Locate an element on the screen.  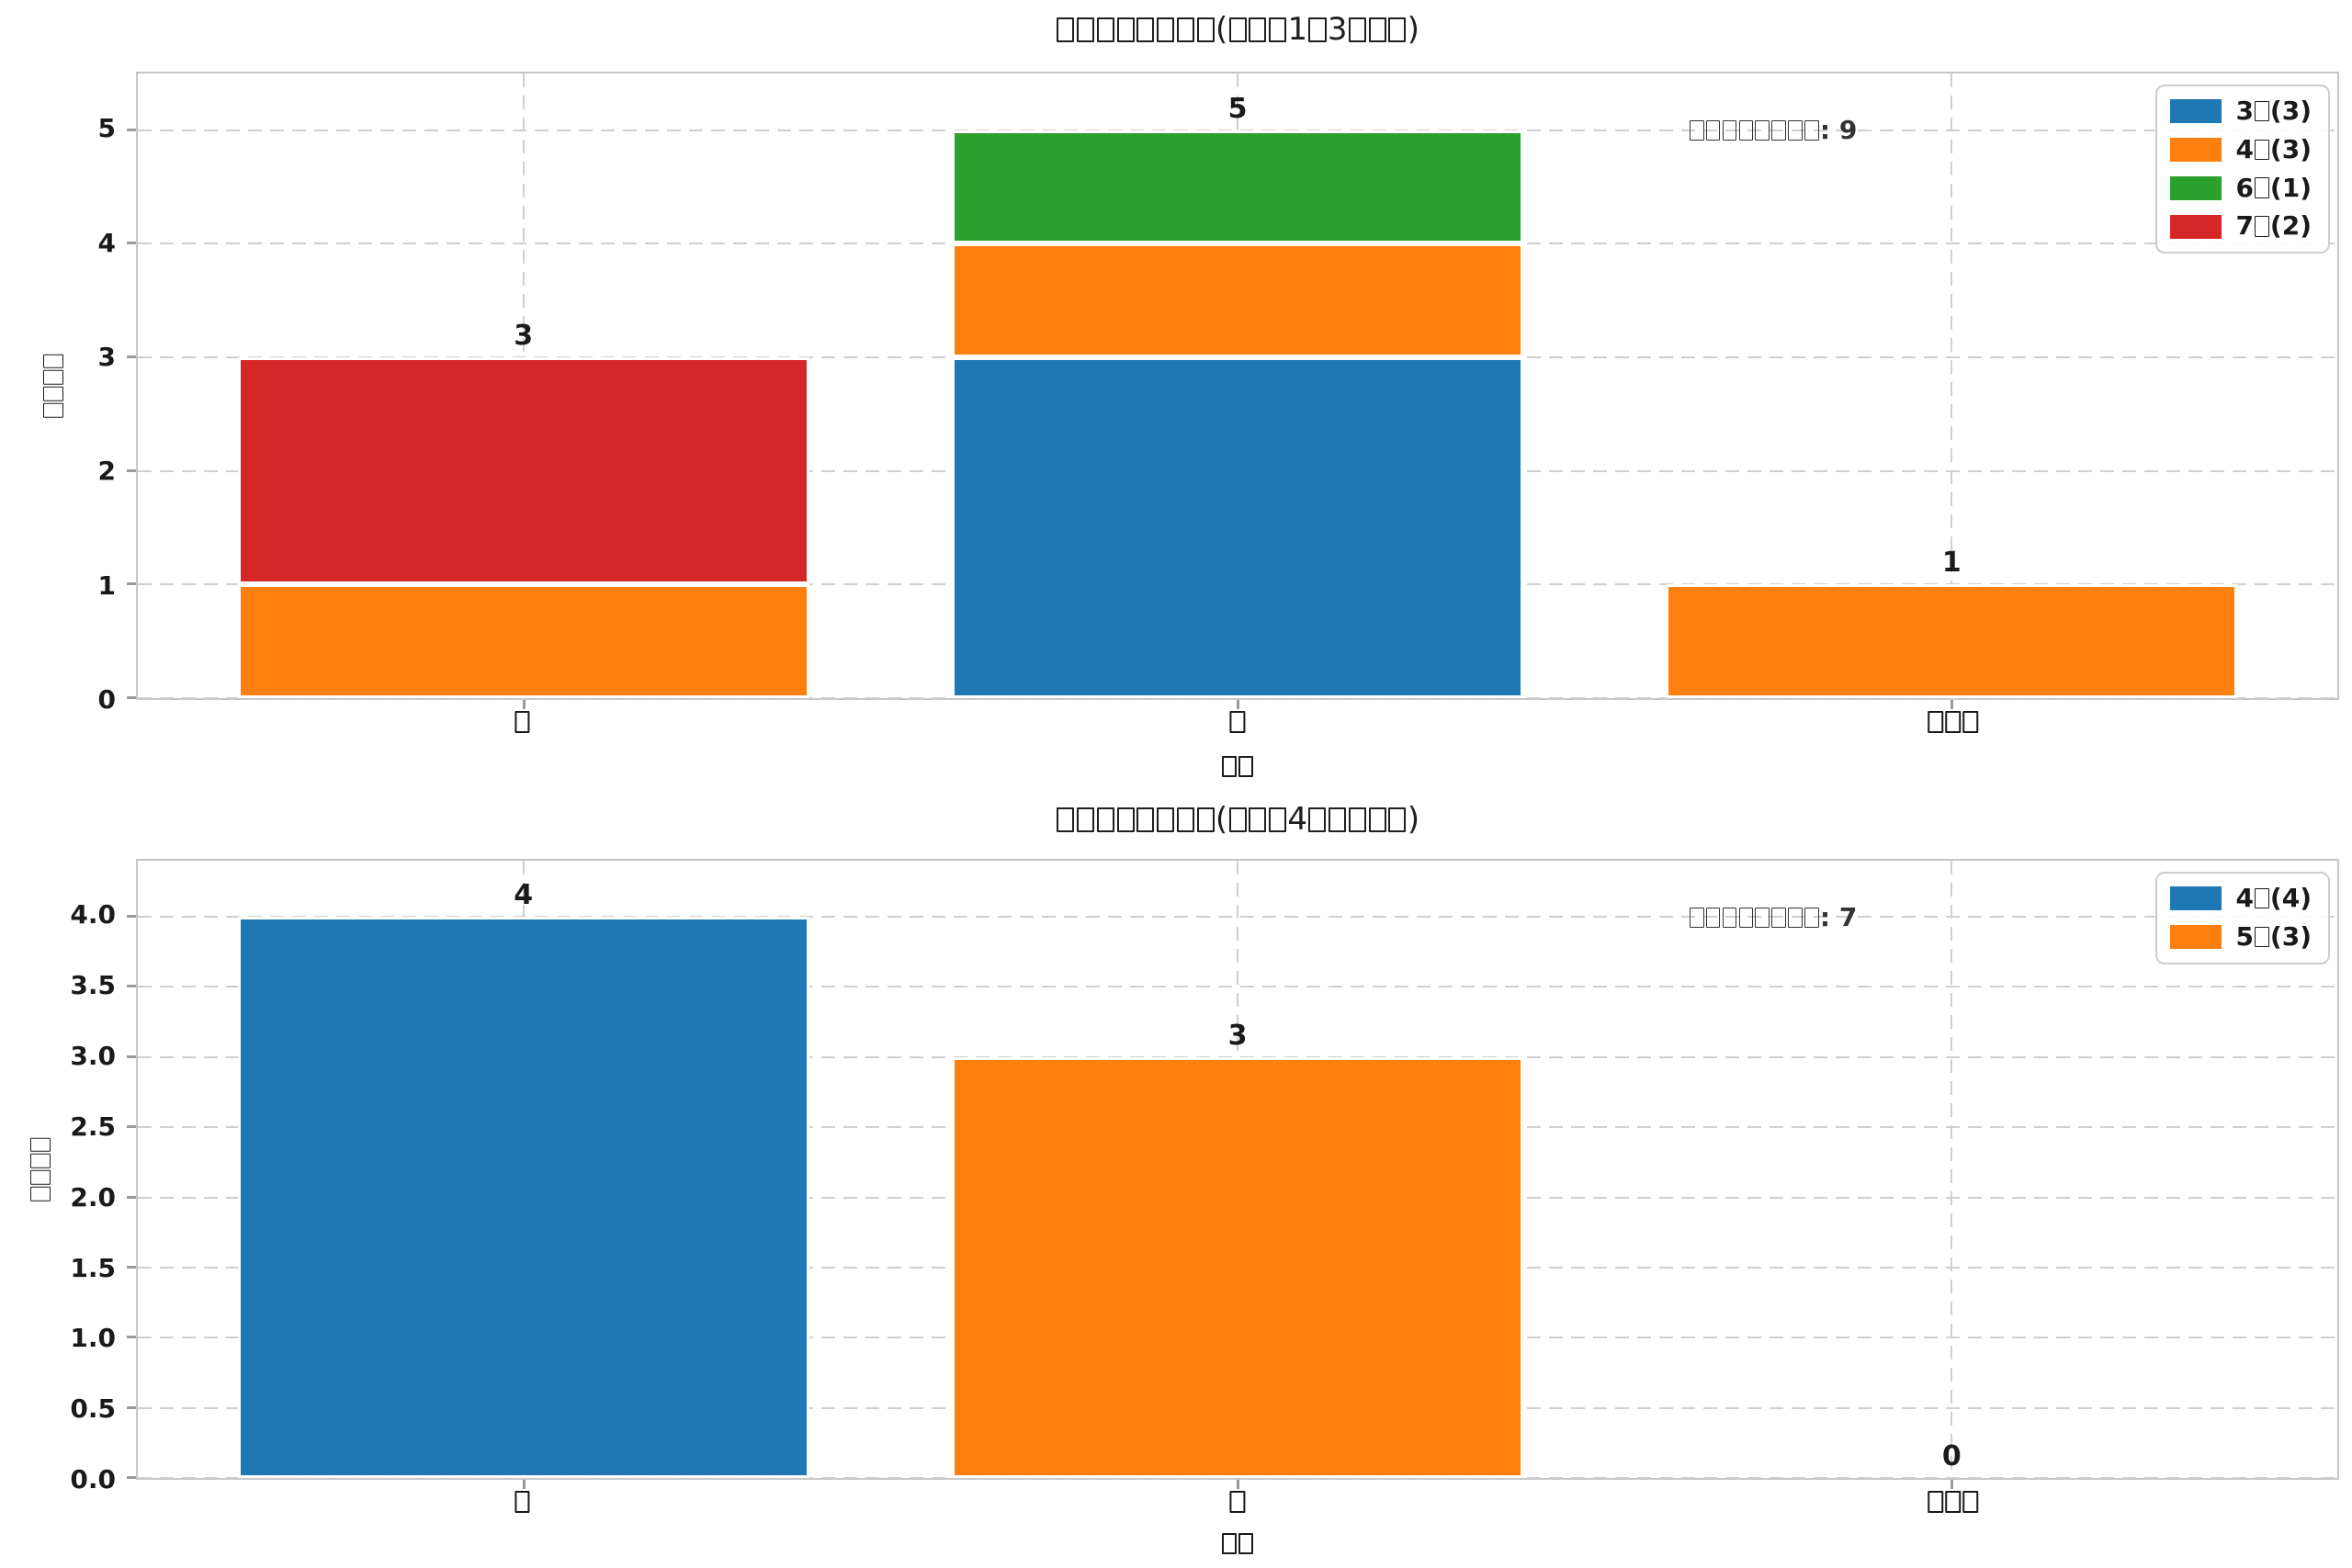
y-tick-label: 5 is located at coordinates (106, 128).